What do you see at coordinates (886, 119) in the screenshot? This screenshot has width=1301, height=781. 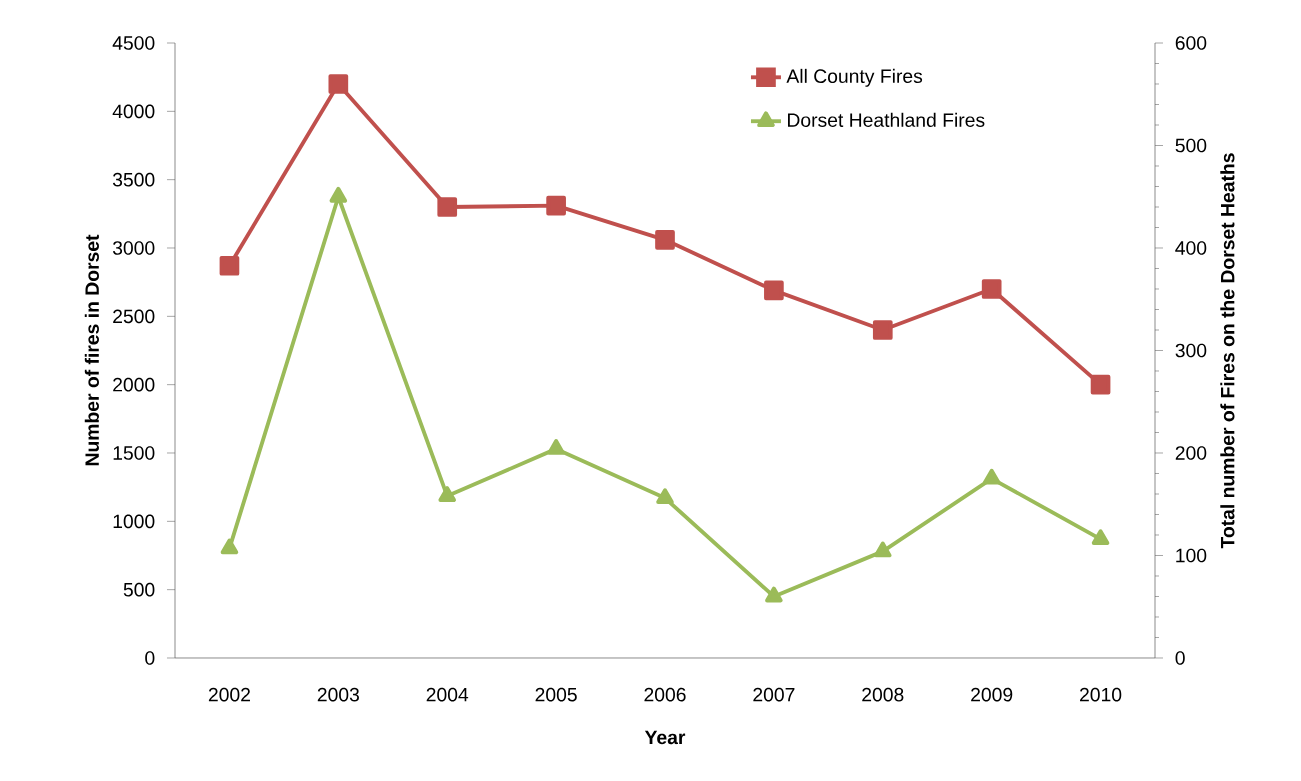 I see `legend-label: Dorset Heathland Fires` at bounding box center [886, 119].